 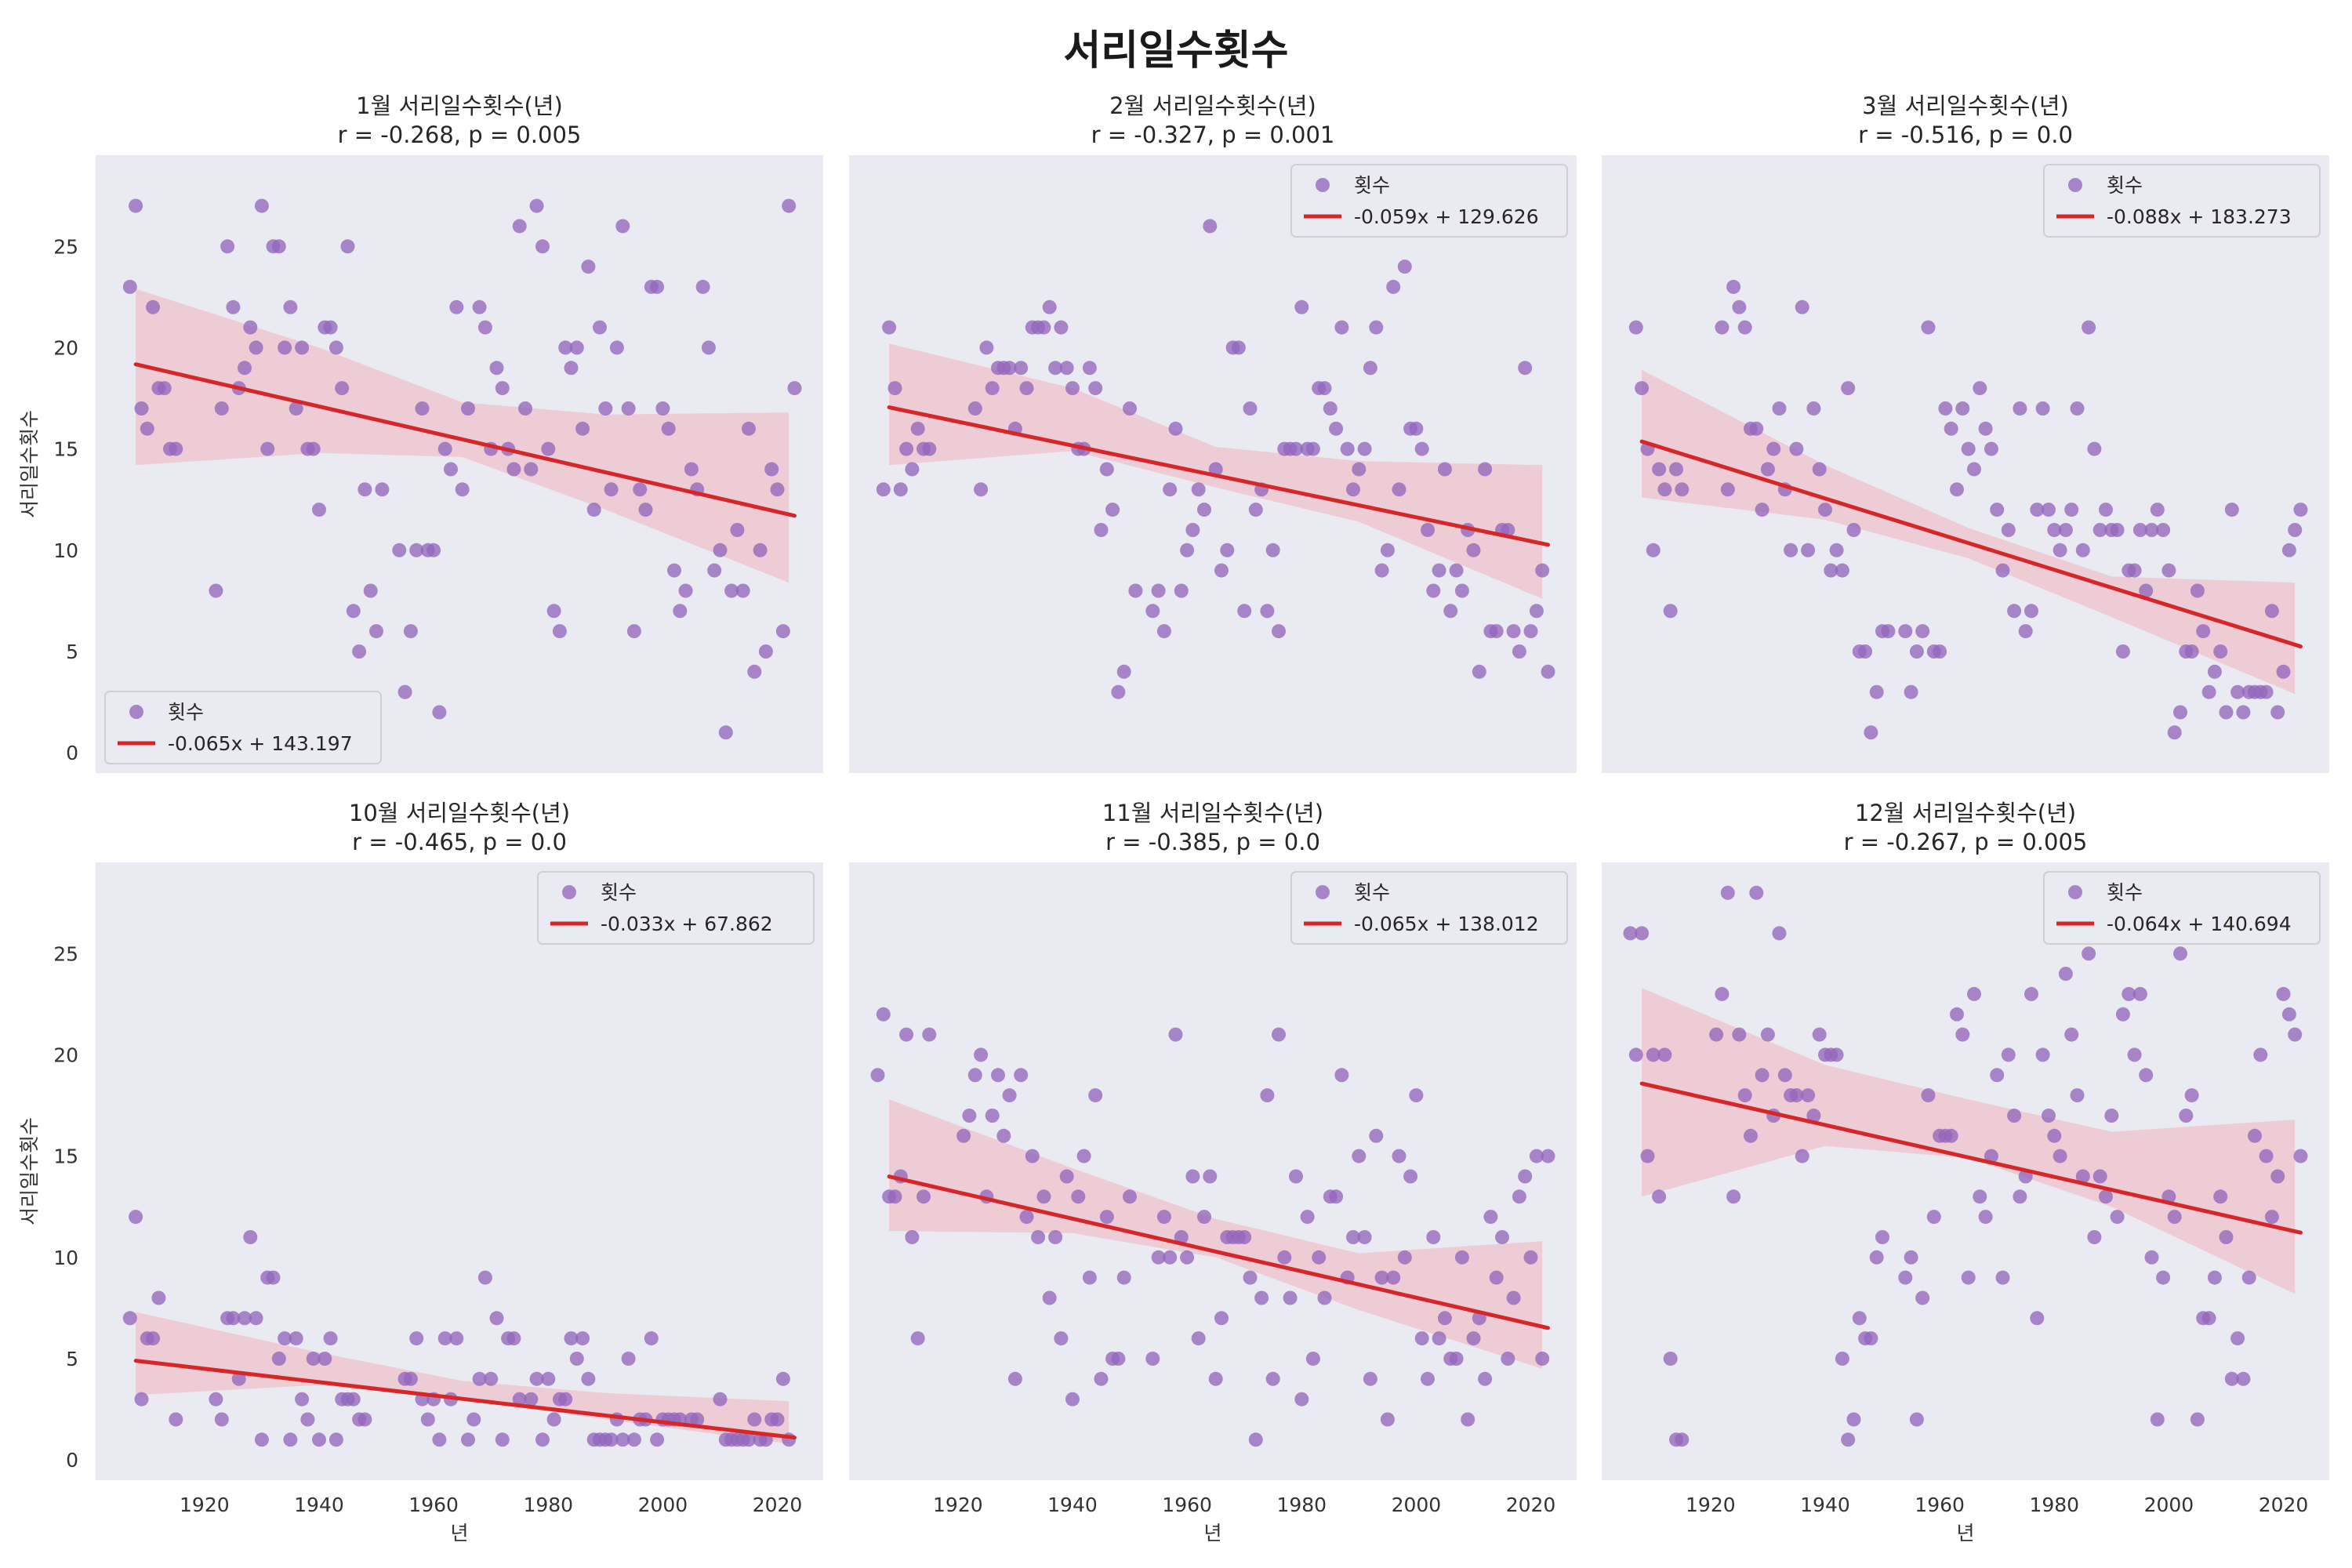 I want to click on legend-label-line: -0.065x + 138.012, so click(x=1446, y=924).